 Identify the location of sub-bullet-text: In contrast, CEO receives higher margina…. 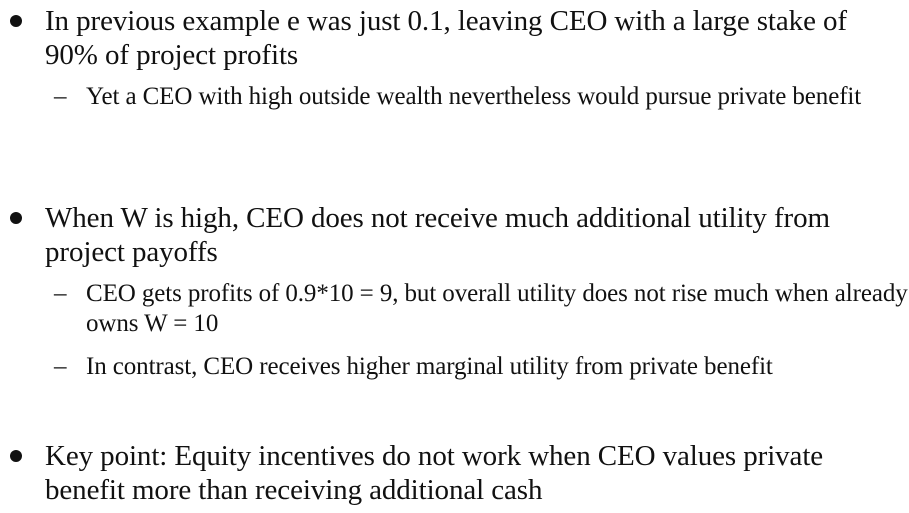
(429, 366).